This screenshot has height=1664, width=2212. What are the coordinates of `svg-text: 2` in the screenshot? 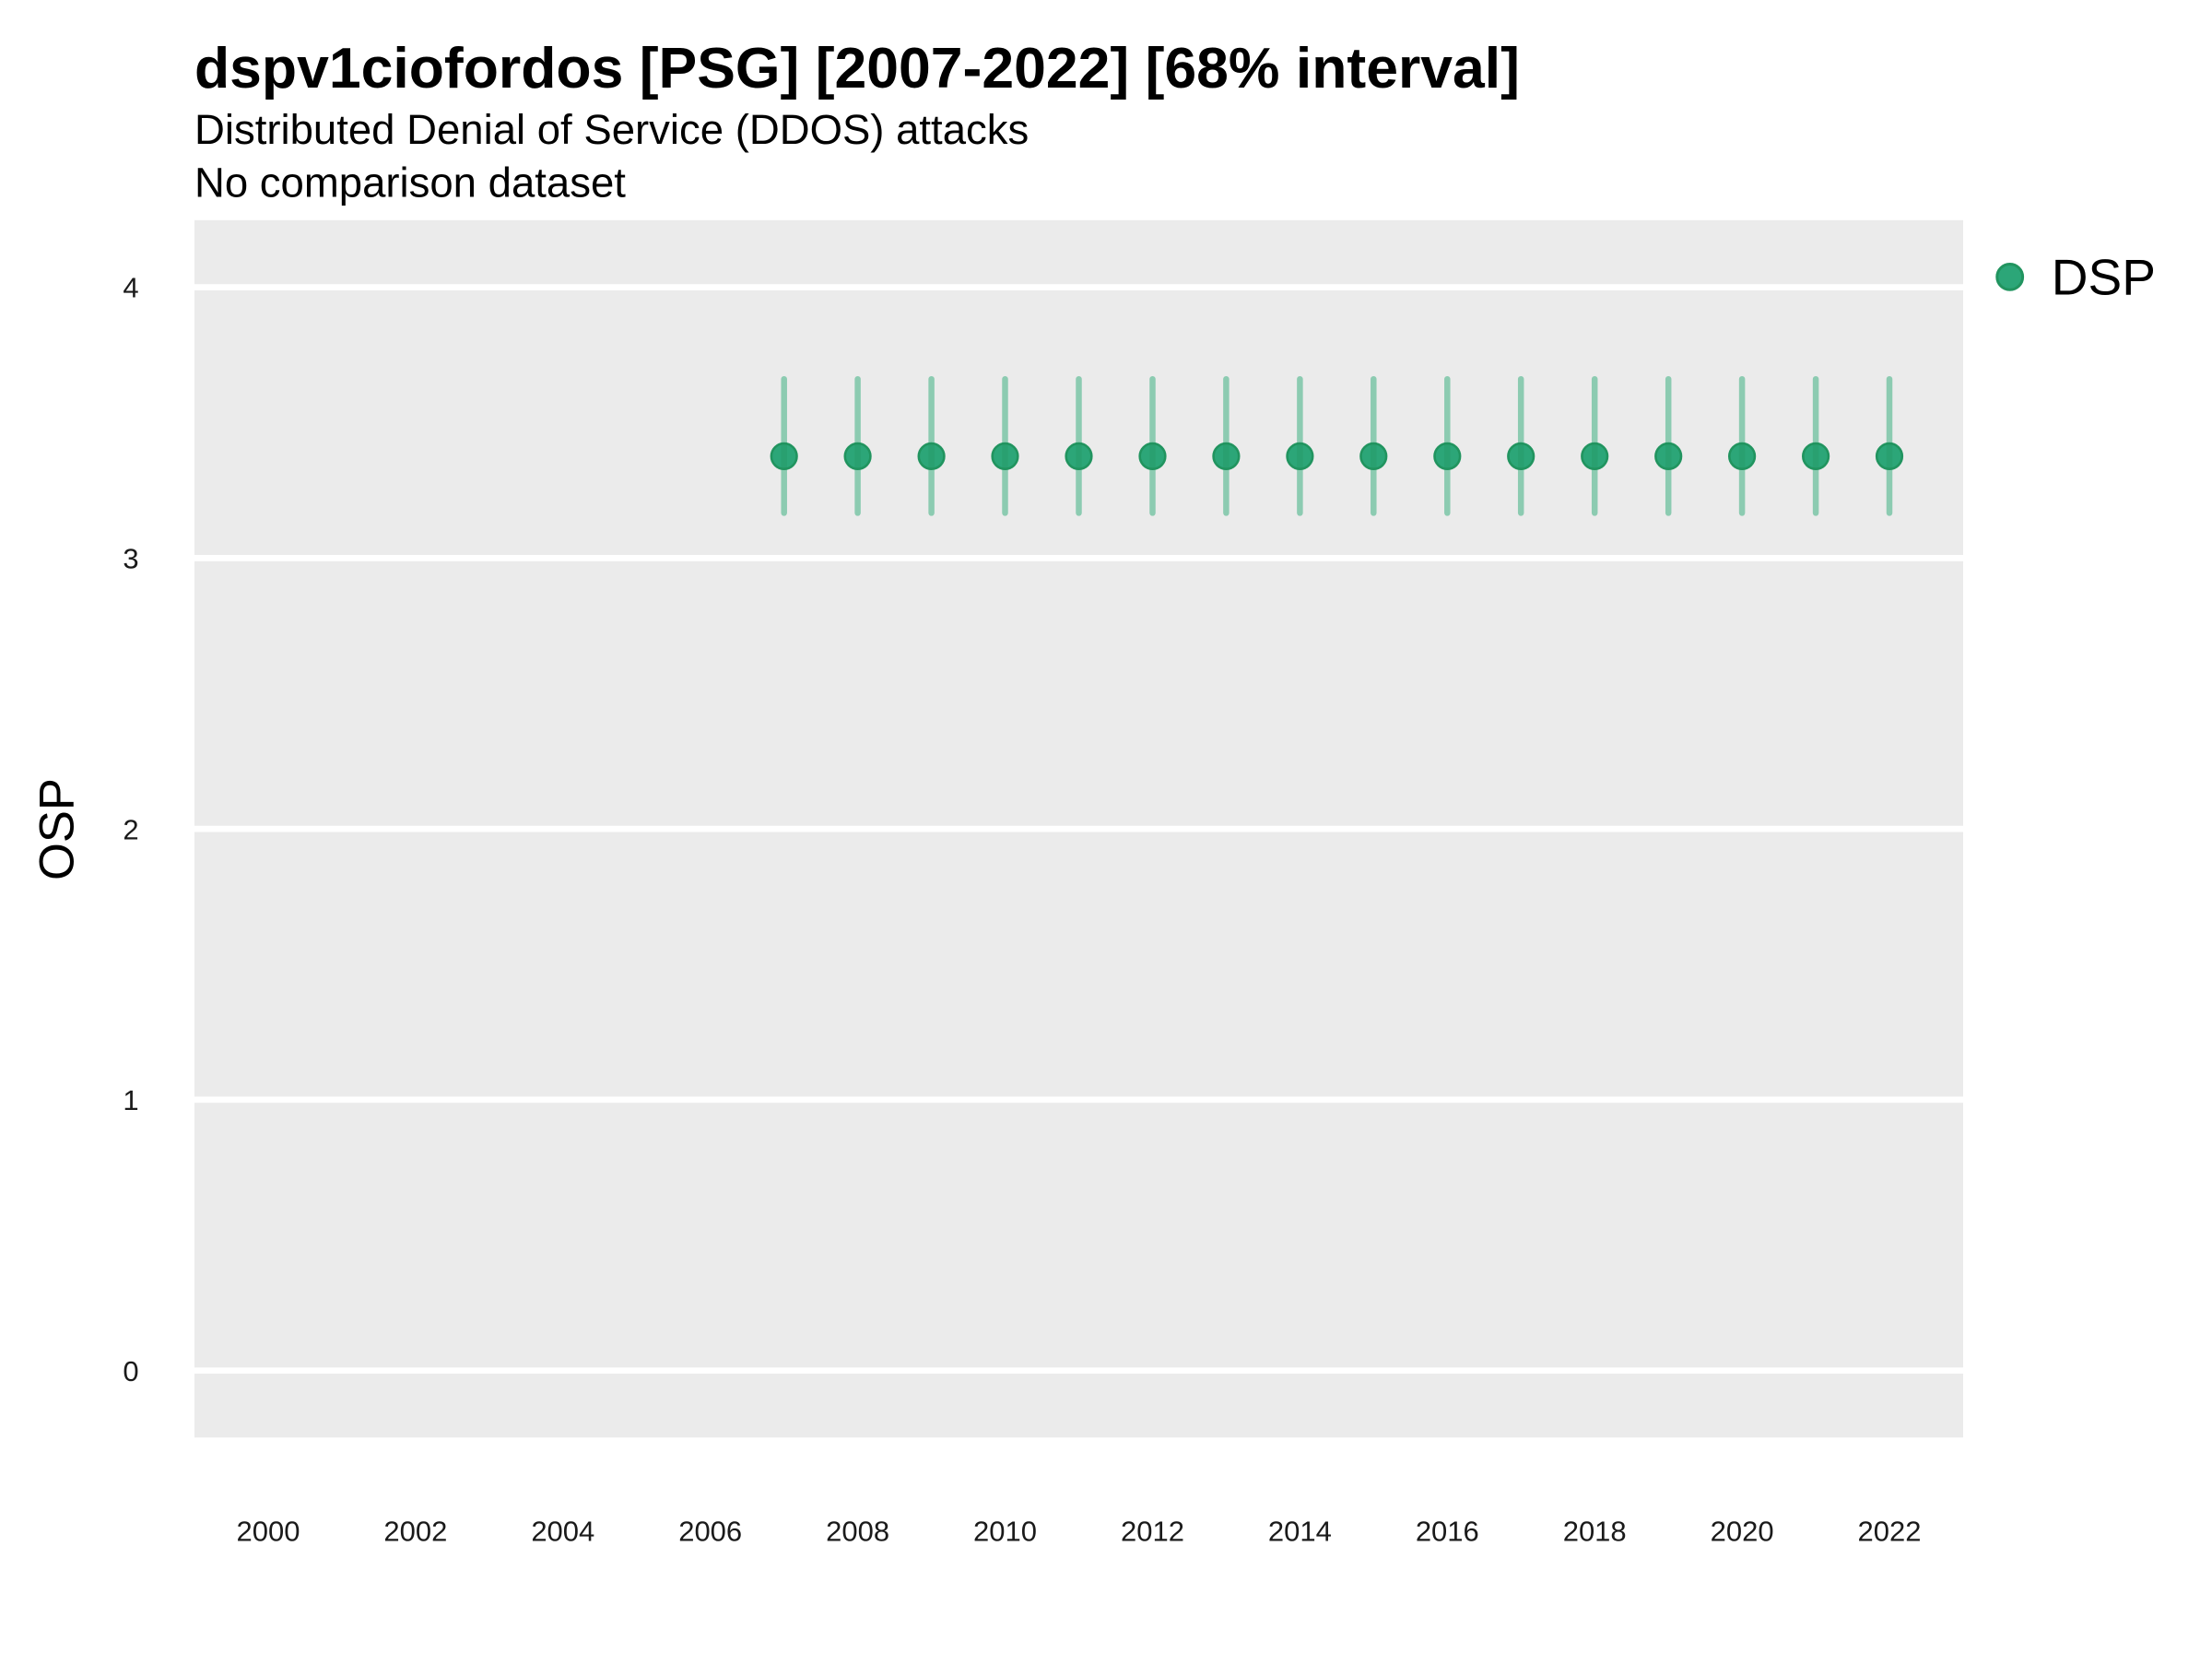 It's located at (130, 829).